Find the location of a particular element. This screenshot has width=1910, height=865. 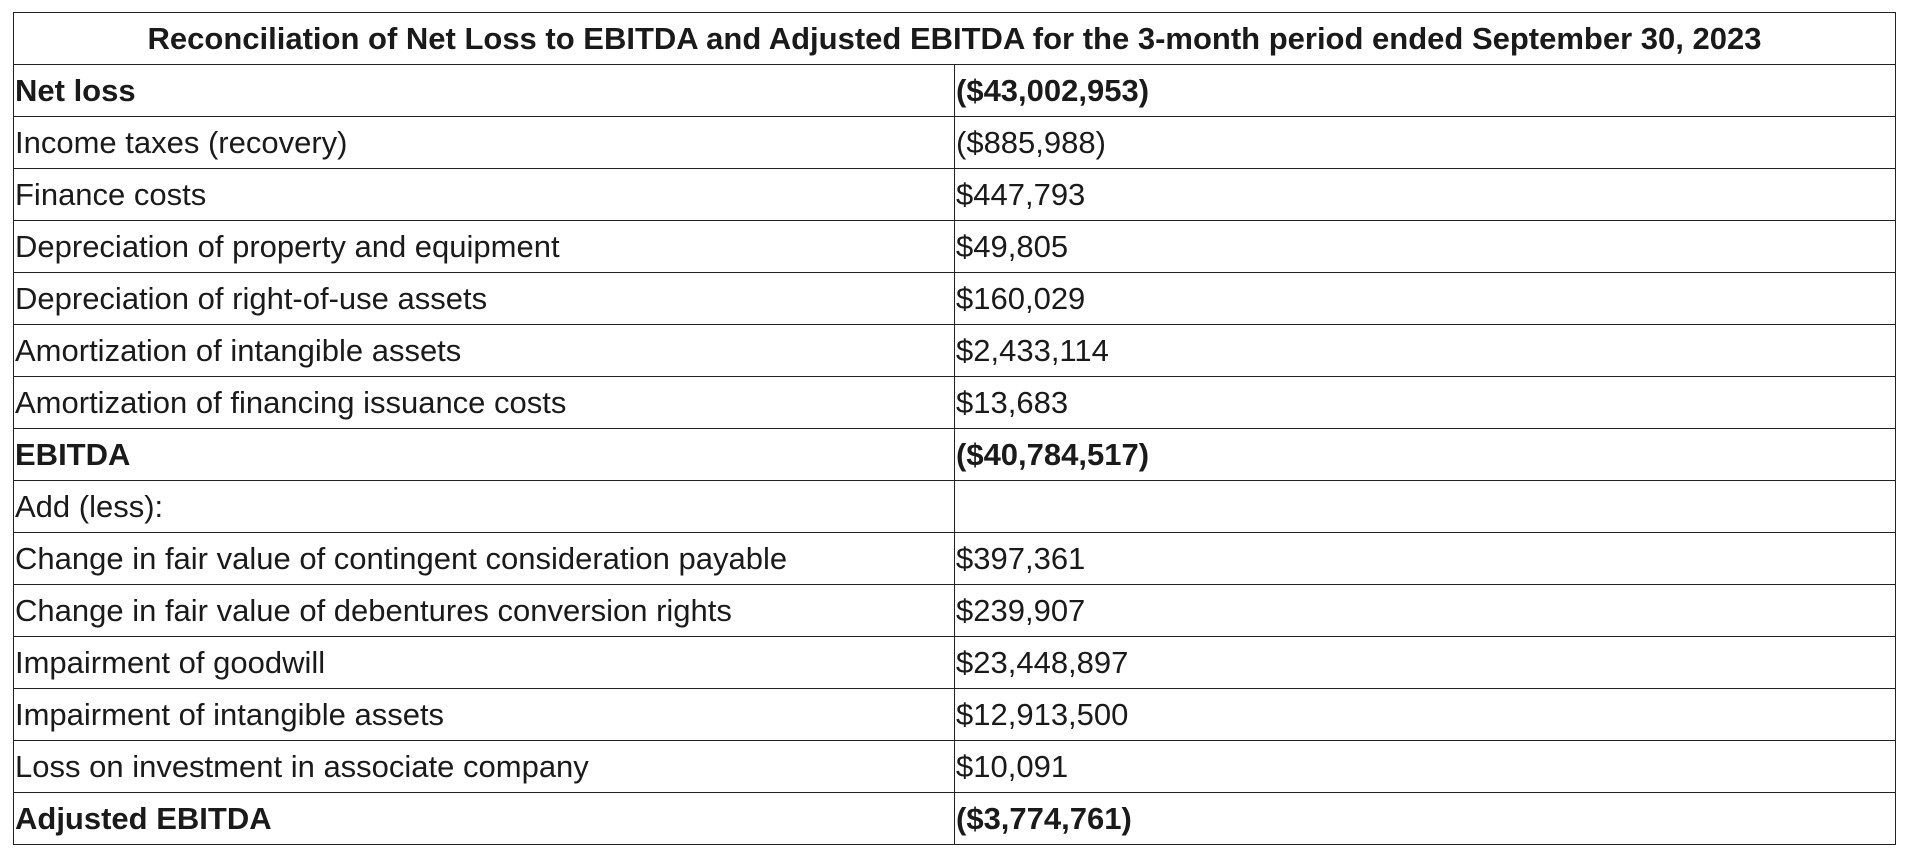

row-value: ($885,988) is located at coordinates (1425, 142).